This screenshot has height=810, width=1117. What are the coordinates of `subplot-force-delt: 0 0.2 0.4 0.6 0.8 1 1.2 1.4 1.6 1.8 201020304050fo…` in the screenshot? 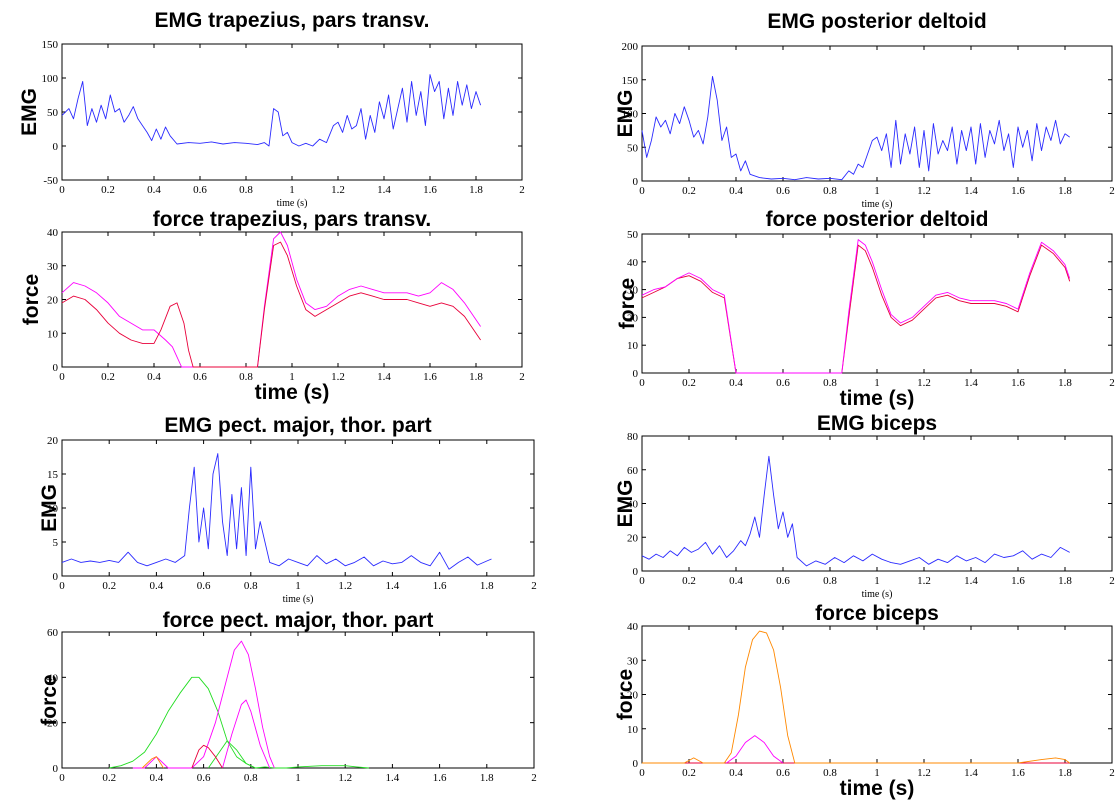 It's located at (865, 309).